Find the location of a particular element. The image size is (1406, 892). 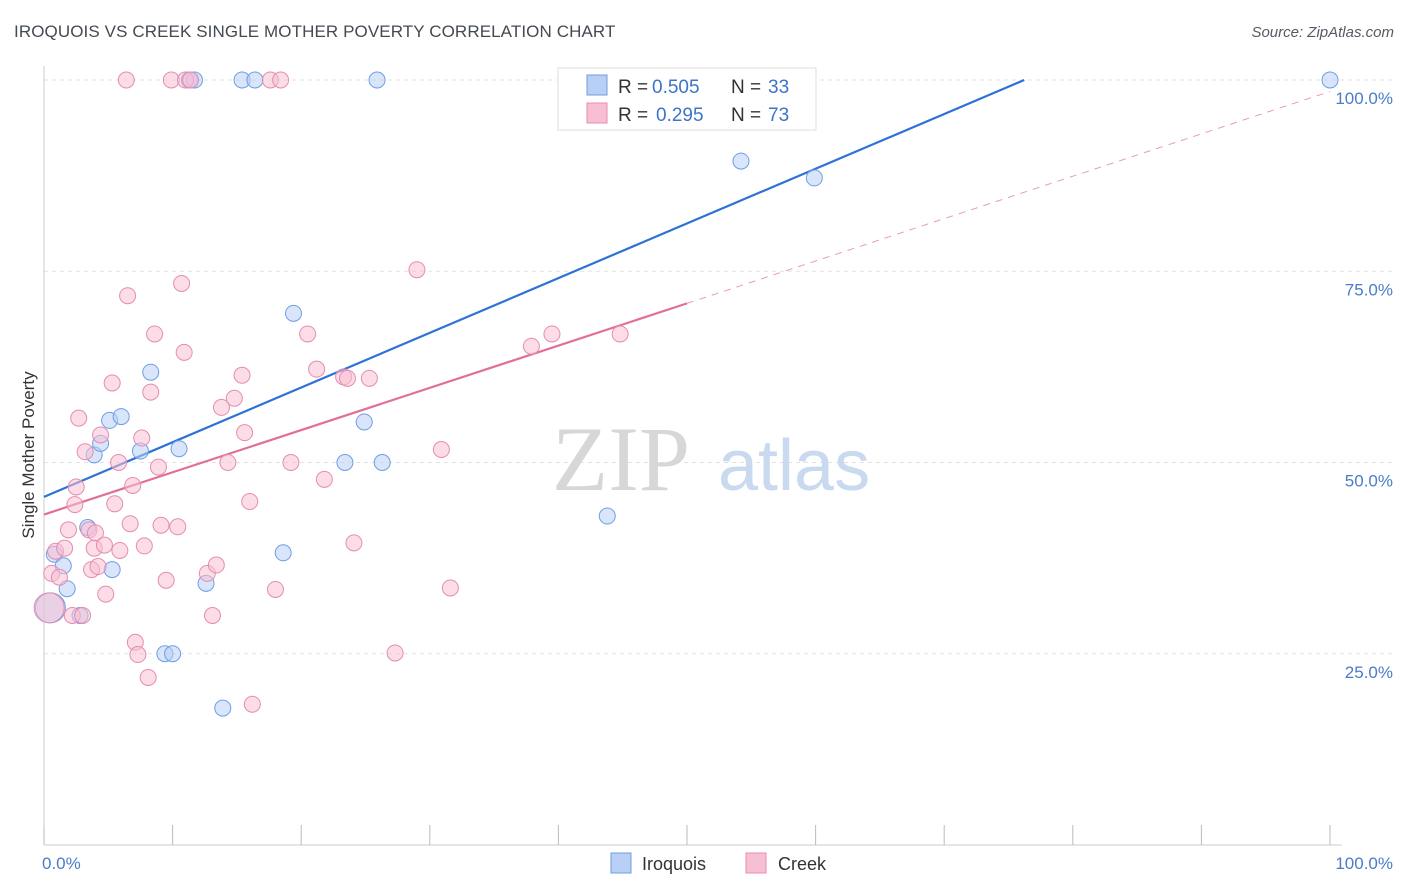

bottom-legend-swatch-iroquois is located at coordinates (621, 863).